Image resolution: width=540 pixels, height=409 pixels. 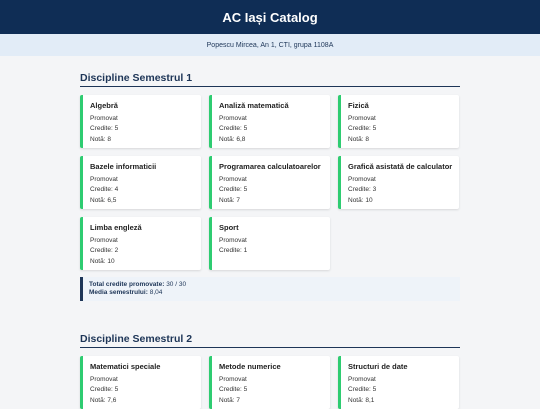 I want to click on course-card: Sport Promovat Credite: 1, so click(x=269, y=243).